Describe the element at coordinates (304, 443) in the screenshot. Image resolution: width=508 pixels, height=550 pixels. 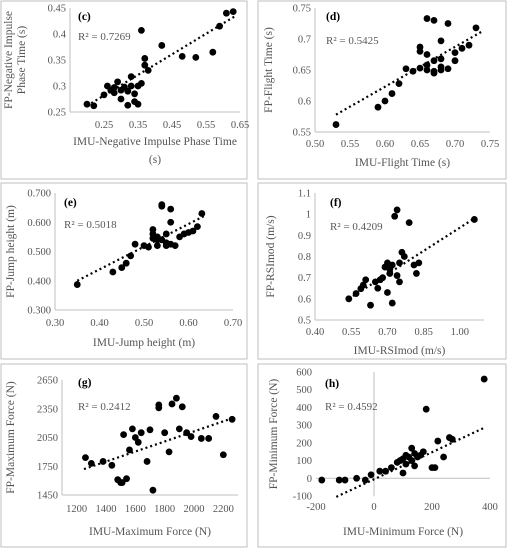
I see `y-tick-label: 200` at that location.